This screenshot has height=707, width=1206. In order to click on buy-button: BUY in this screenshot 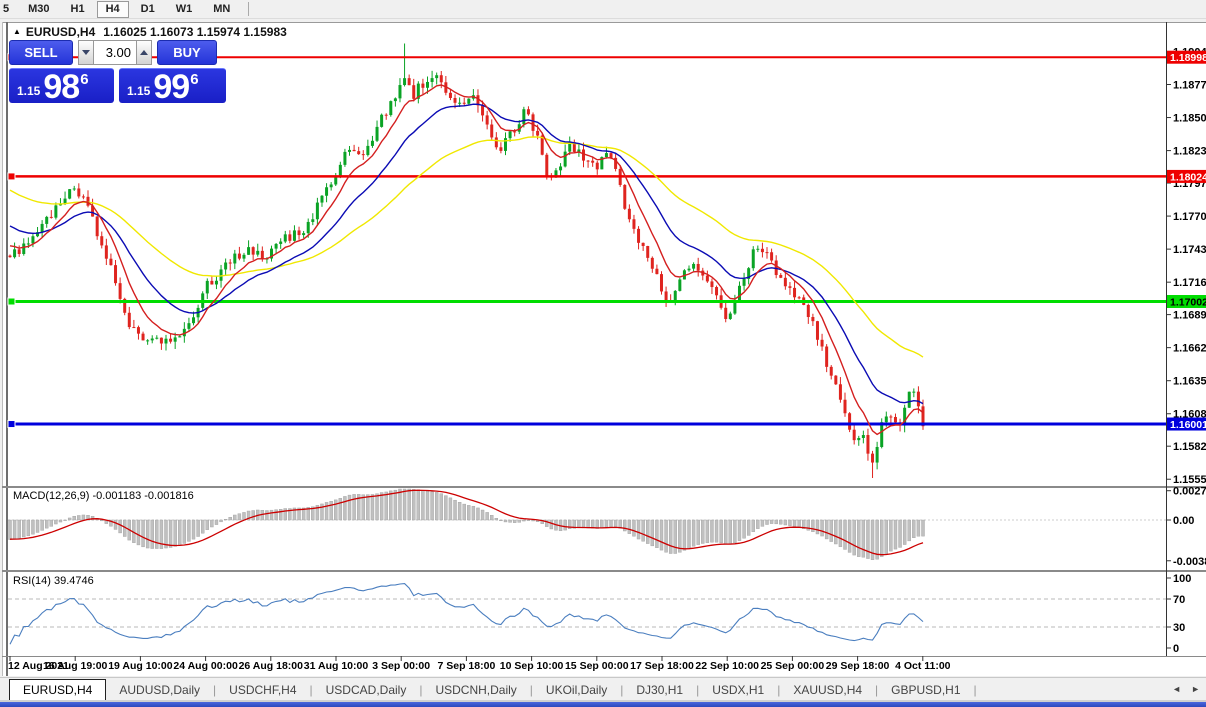, I will do `click(187, 52)`.